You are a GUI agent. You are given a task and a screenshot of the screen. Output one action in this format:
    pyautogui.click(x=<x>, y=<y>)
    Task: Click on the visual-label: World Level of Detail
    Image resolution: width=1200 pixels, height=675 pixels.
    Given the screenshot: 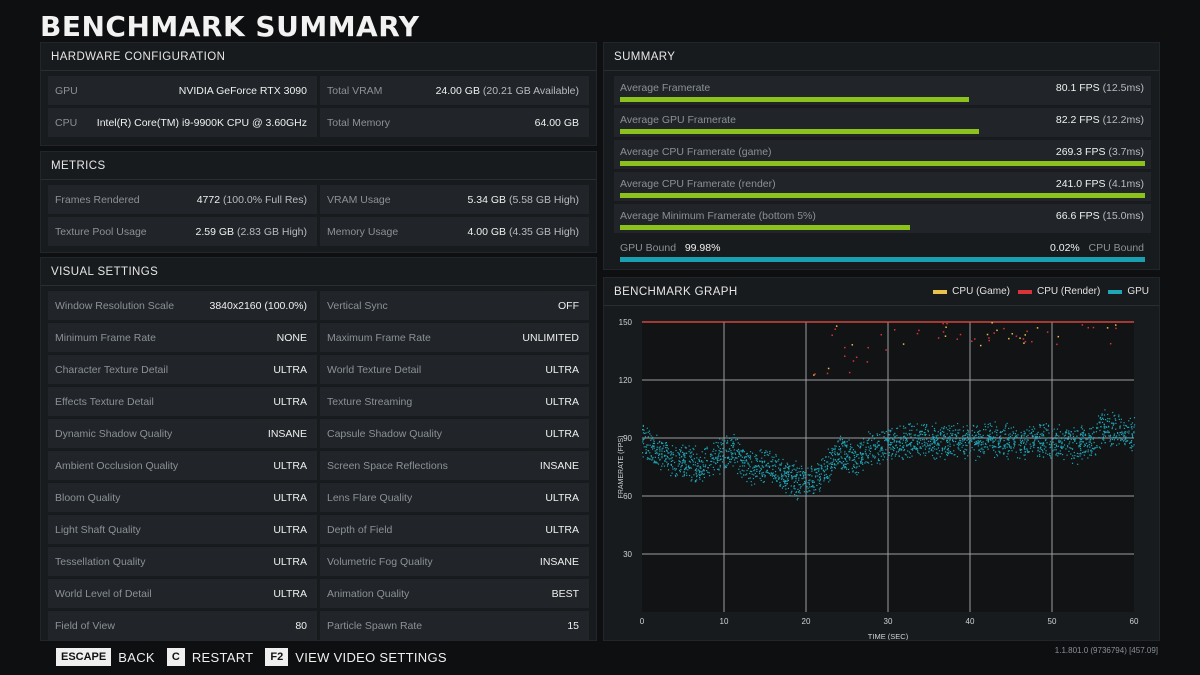 What is the action you would take?
    pyautogui.click(x=103, y=593)
    